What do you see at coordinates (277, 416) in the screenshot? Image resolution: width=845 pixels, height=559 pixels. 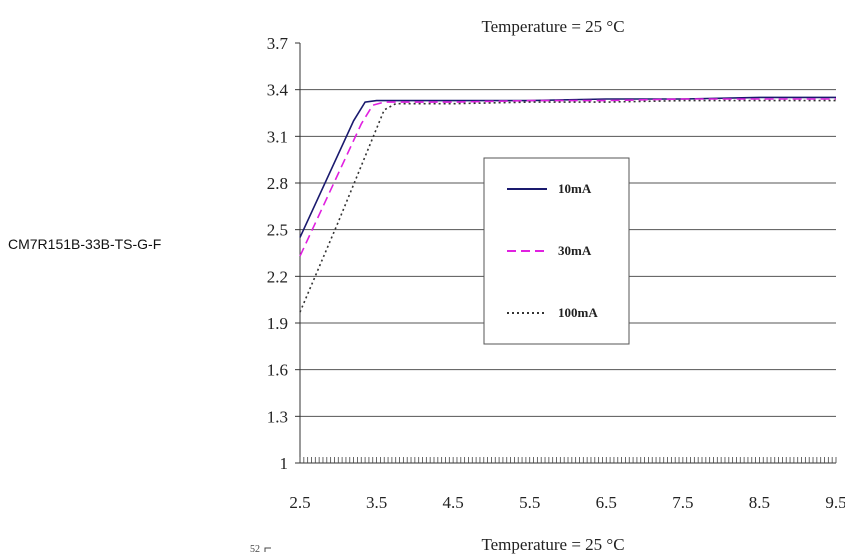 I see `y-tick-label: 1.3` at bounding box center [277, 416].